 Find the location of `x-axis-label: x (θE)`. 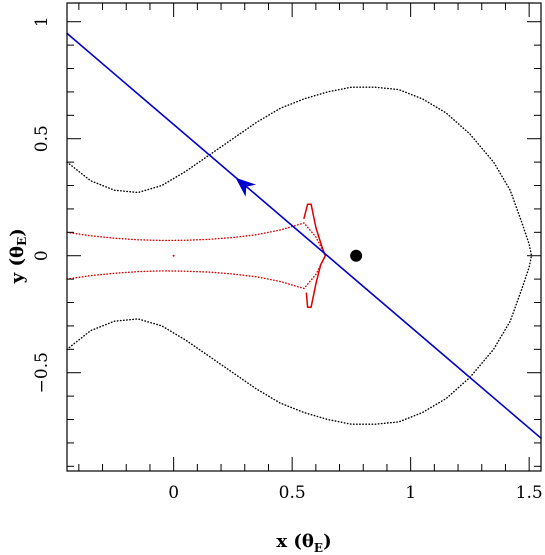

x-axis-label: x (θE) is located at coordinates (303, 543).